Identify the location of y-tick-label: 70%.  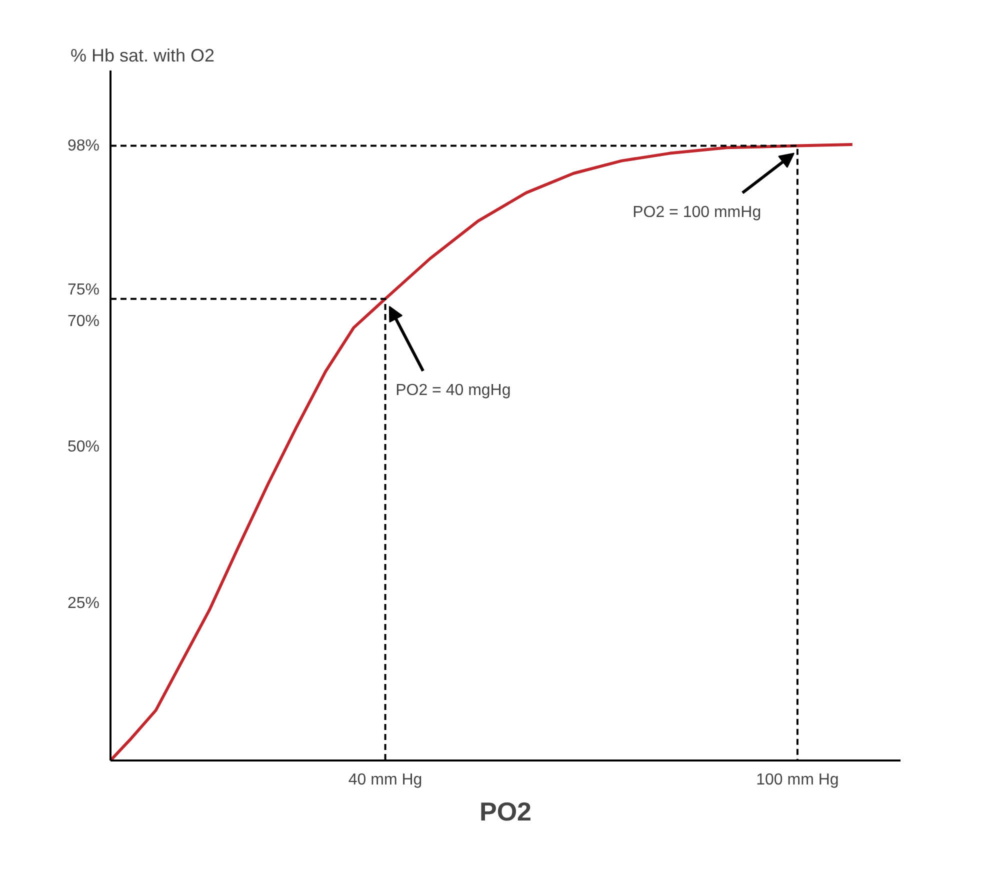
(83, 321).